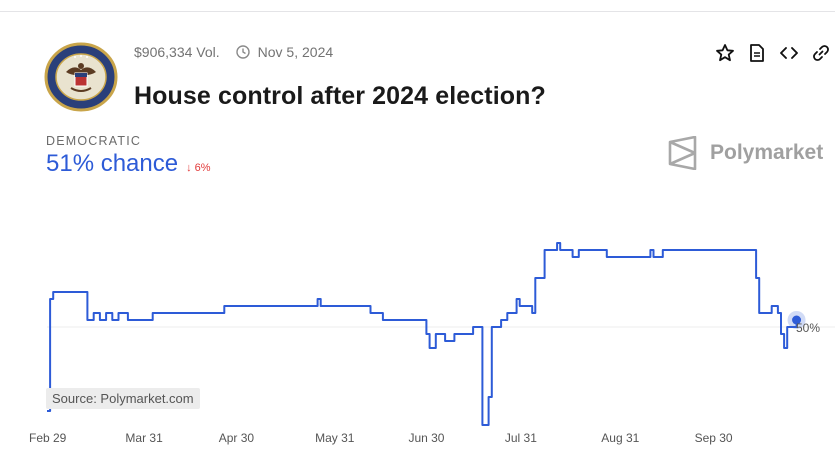 Image resolution: width=835 pixels, height=456 pixels. What do you see at coordinates (123, 398) in the screenshot?
I see `source-label: Source: Polymarket.com` at bounding box center [123, 398].